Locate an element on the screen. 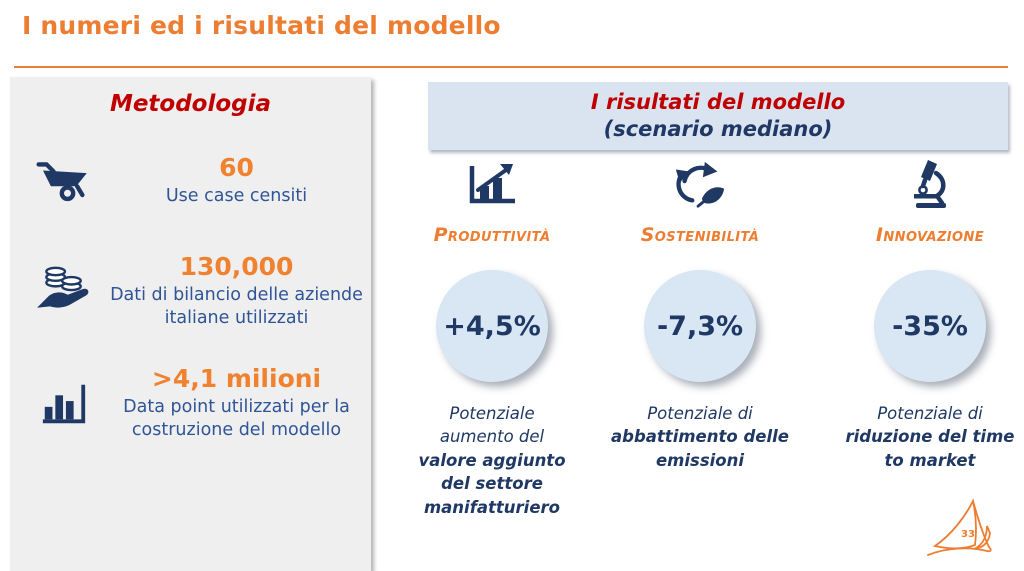 The height and width of the screenshot is (571, 1024). wheelbarrow-icon is located at coordinates (64, 181).